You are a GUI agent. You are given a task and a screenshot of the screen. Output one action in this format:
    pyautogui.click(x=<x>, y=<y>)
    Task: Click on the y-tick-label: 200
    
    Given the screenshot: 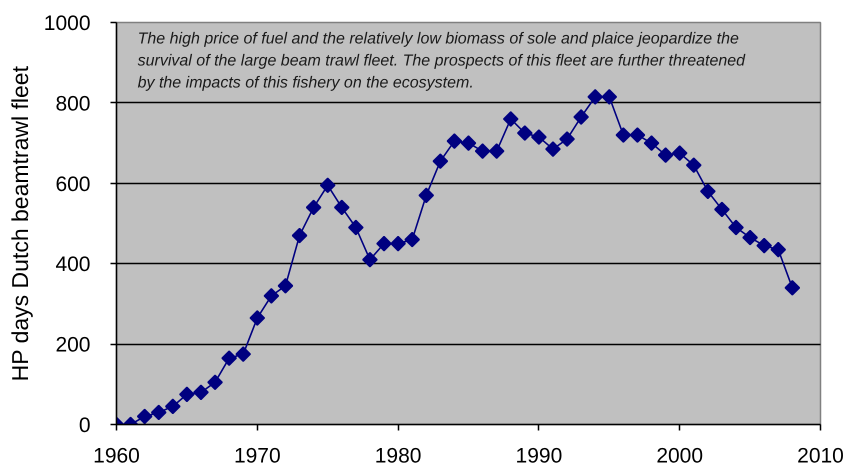 What is the action you would take?
    pyautogui.click(x=73, y=345)
    